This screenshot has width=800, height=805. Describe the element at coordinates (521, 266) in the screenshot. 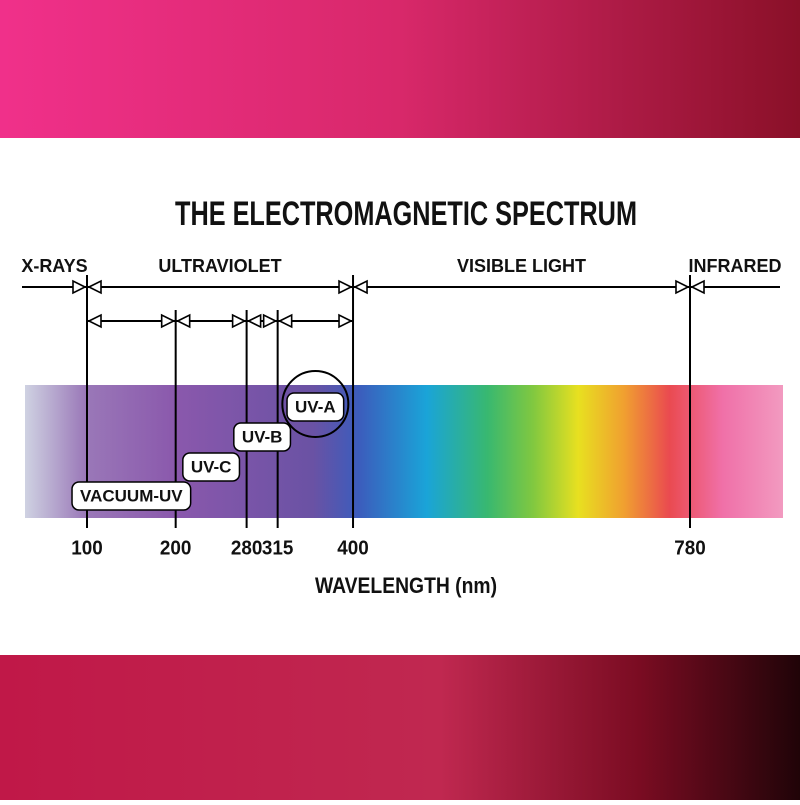

I see `region-label: VISIBLE LIGHT` at that location.